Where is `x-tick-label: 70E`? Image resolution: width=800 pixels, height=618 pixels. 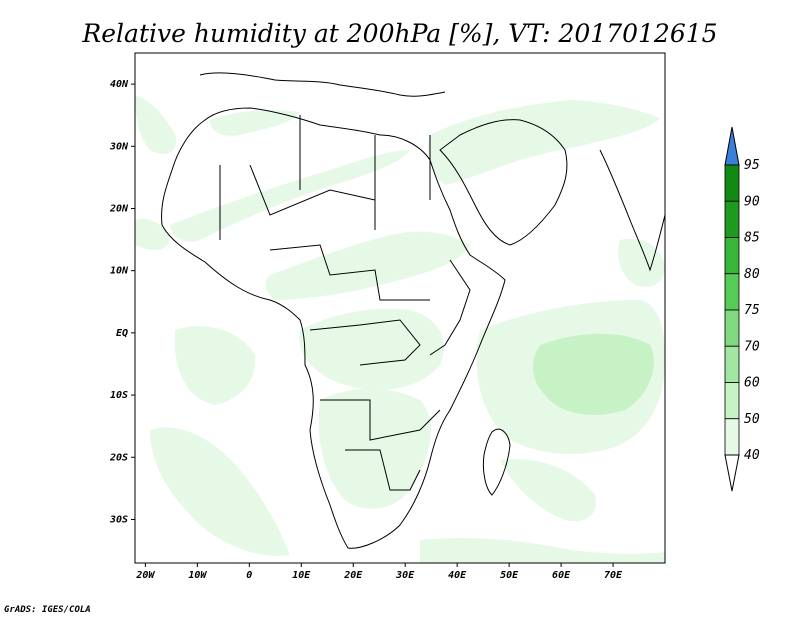
x-tick-label: 70E is located at coordinates (613, 575).